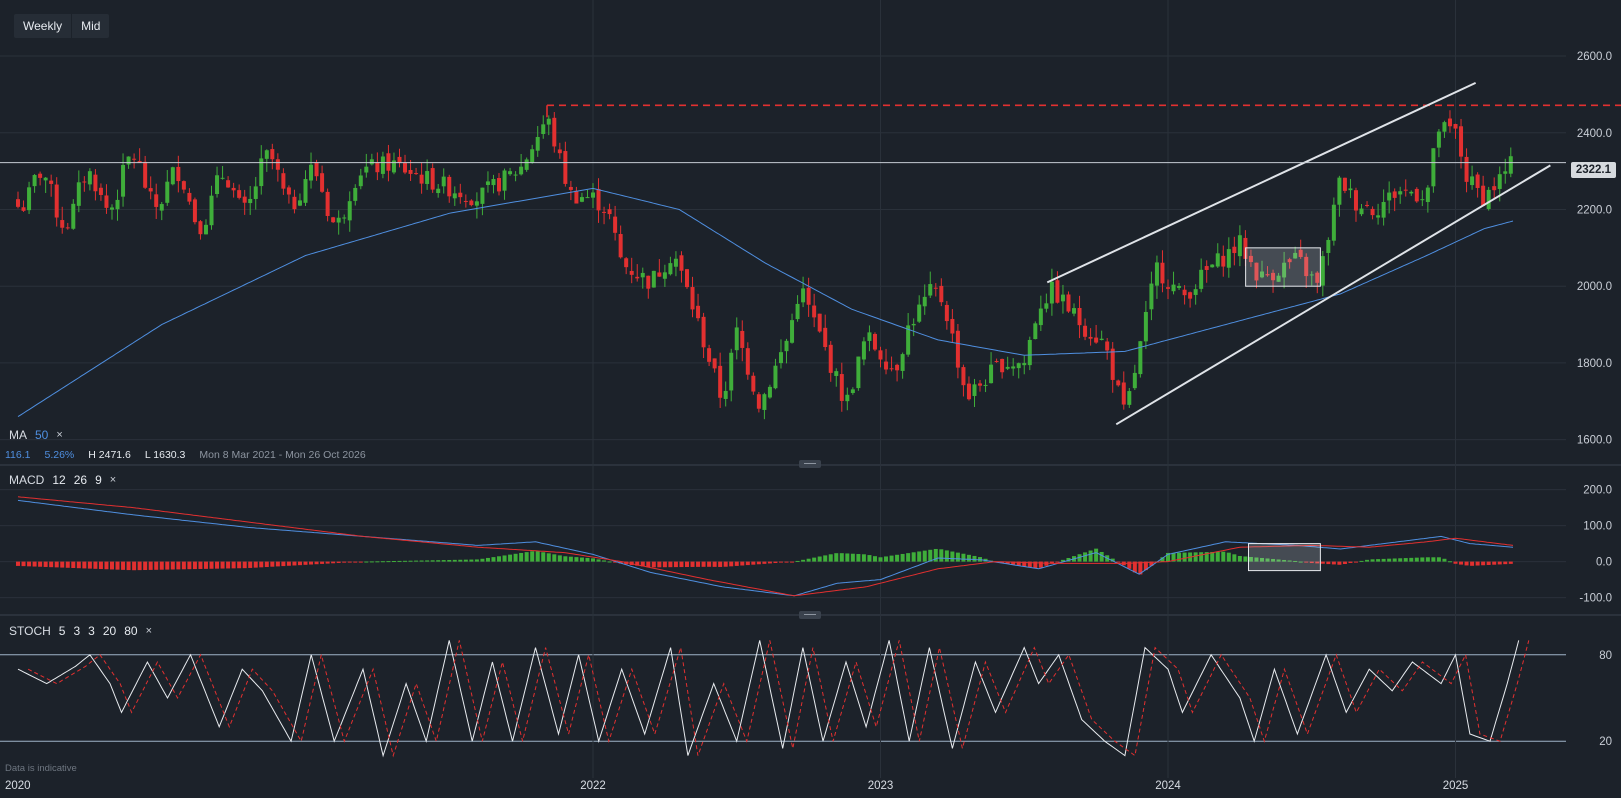 This screenshot has width=1621, height=798. I want to click on price-mid-button: Mid, so click(90, 26).